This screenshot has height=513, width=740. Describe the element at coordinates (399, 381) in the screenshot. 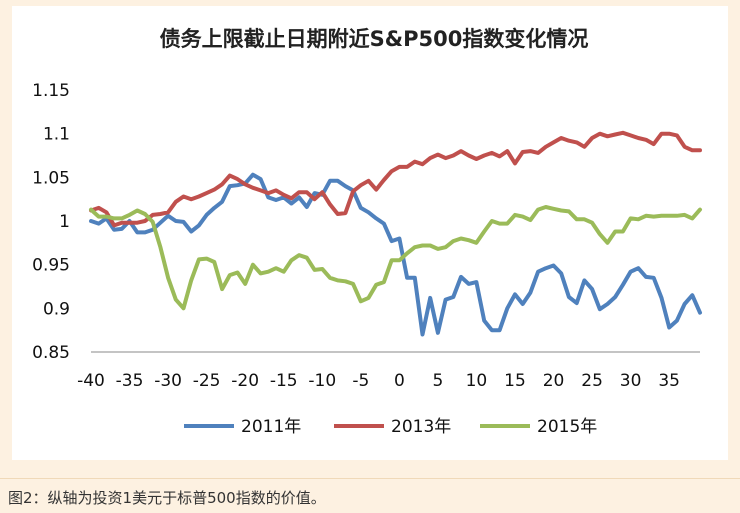

I see `x-tick-label: 0` at that location.